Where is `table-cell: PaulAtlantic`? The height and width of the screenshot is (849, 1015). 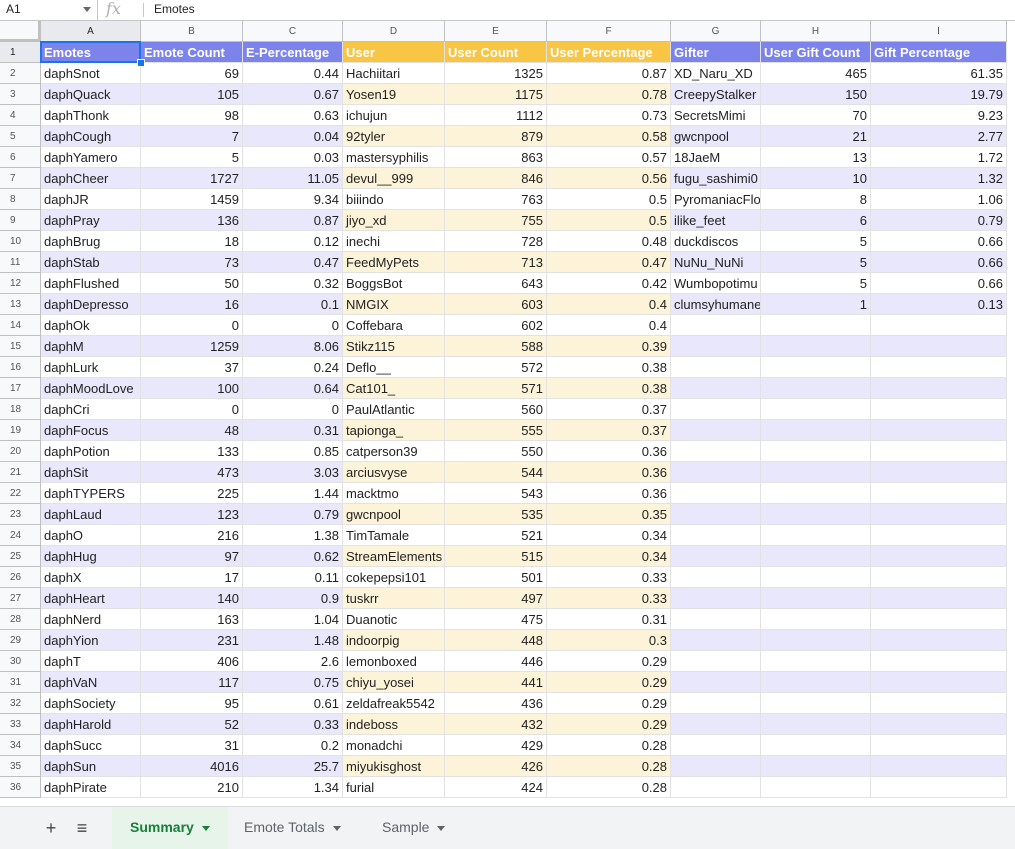
table-cell: PaulAtlantic is located at coordinates (394, 409).